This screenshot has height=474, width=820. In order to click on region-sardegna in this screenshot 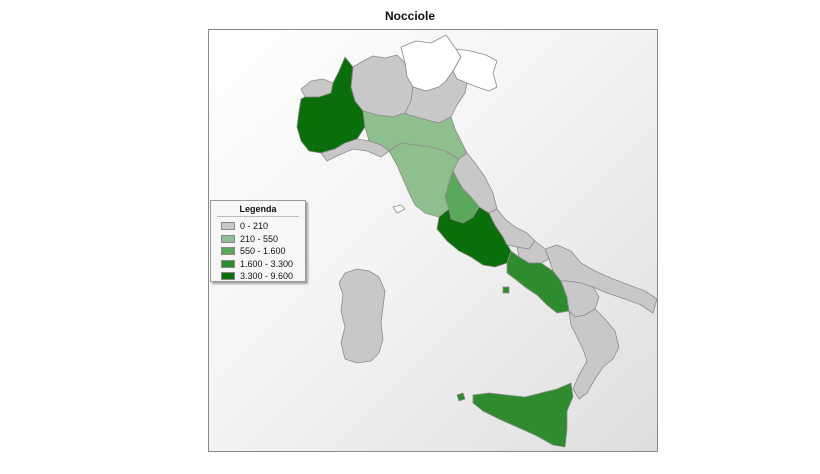, I will do `click(362, 316)`.